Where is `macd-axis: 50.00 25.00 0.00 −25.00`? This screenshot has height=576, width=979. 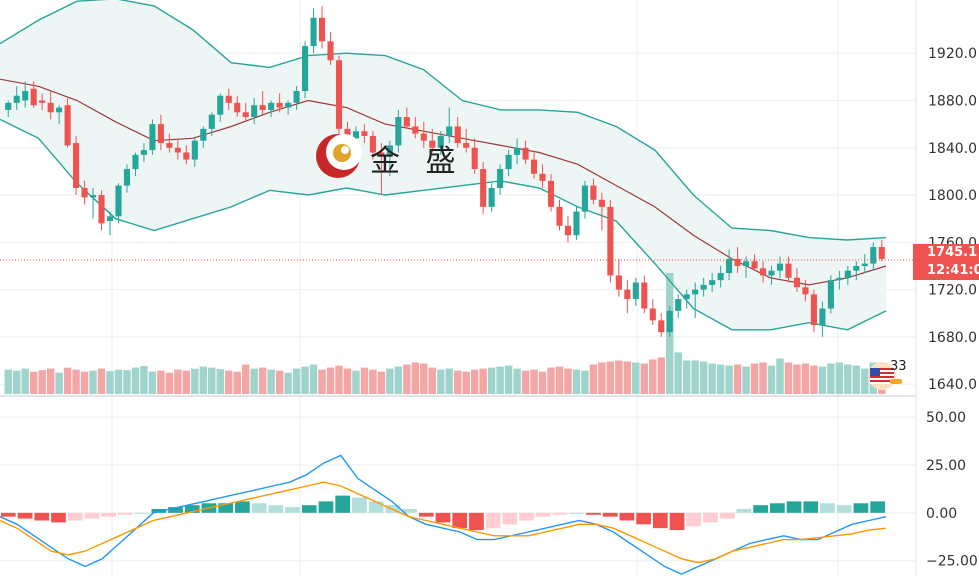
macd-axis: 50.00 25.00 0.00 −25.00 is located at coordinates (952, 490).